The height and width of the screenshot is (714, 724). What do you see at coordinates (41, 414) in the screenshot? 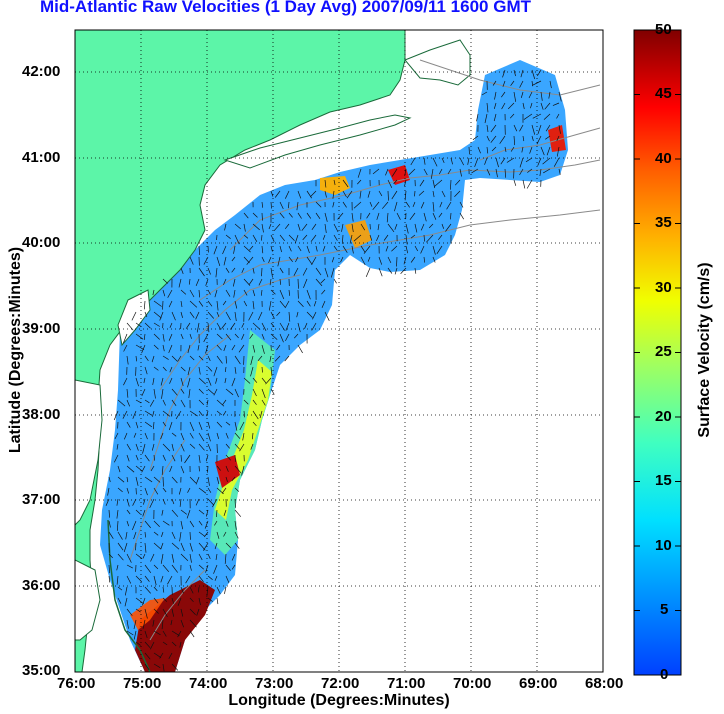
I see `y-tick-label: 38:00` at bounding box center [41, 414].